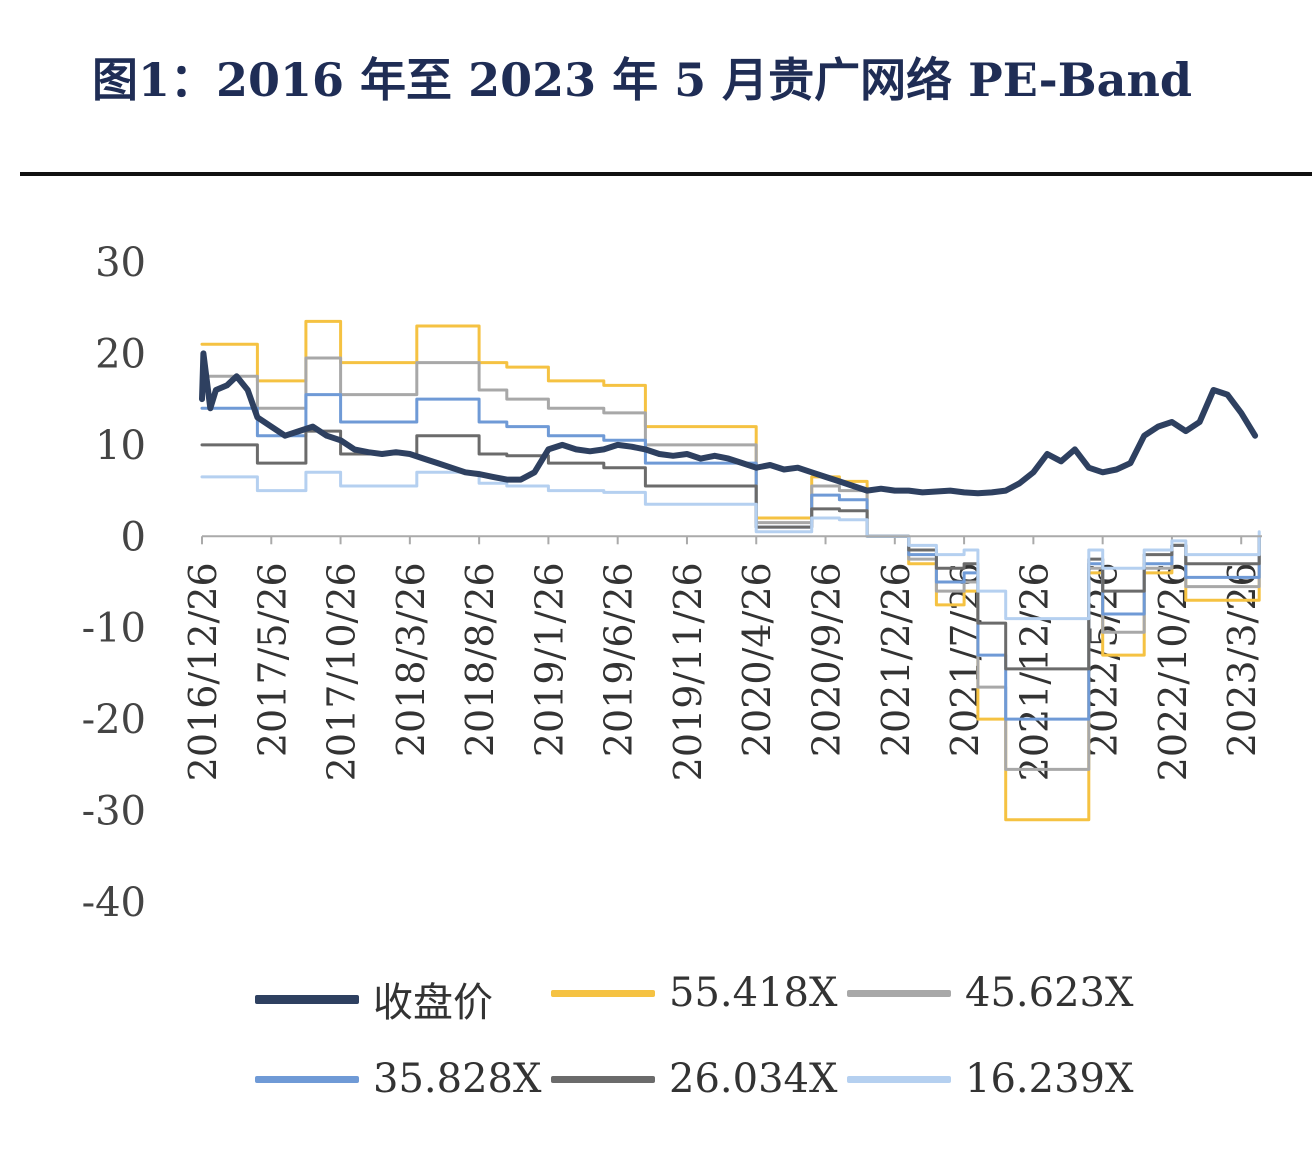 Image resolution: width=1312 pixels, height=1176 pixels. What do you see at coordinates (730, 545) in the screenshot?
I see `series-line-16-239x` at bounding box center [730, 545].